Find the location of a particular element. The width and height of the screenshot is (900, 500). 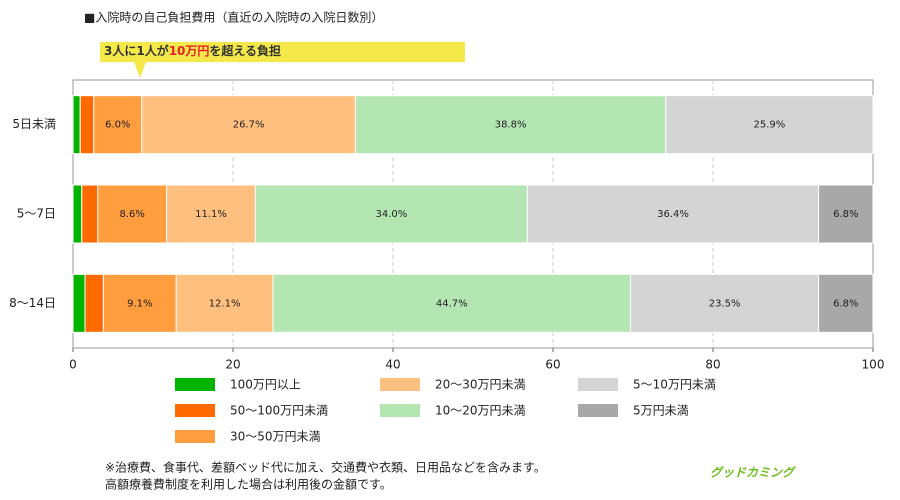

x-tick-label: 40 is located at coordinates (392, 365).